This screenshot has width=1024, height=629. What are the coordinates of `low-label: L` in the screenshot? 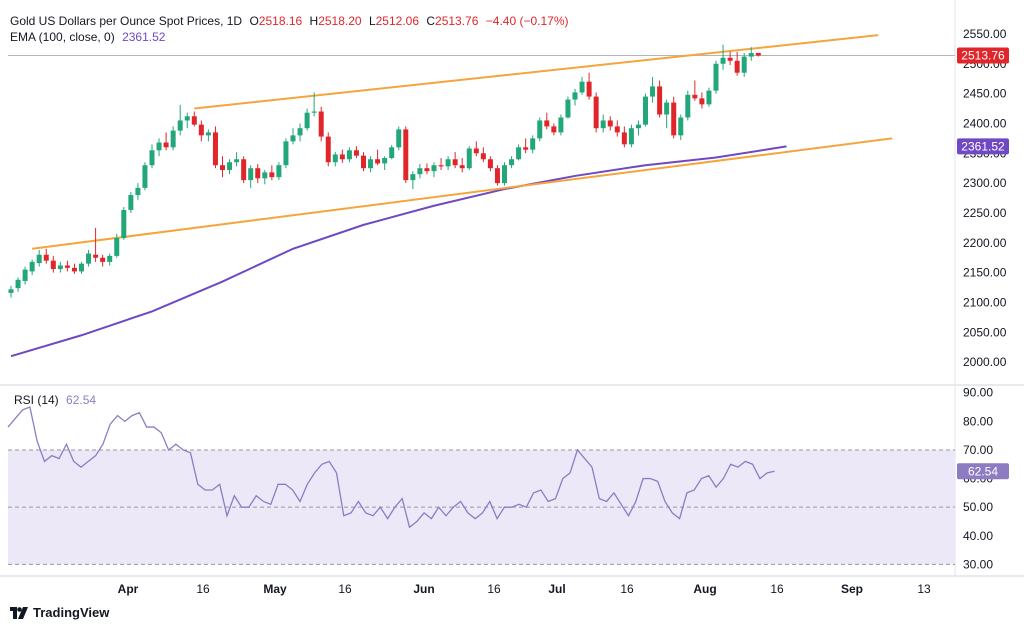 It's located at (372, 21).